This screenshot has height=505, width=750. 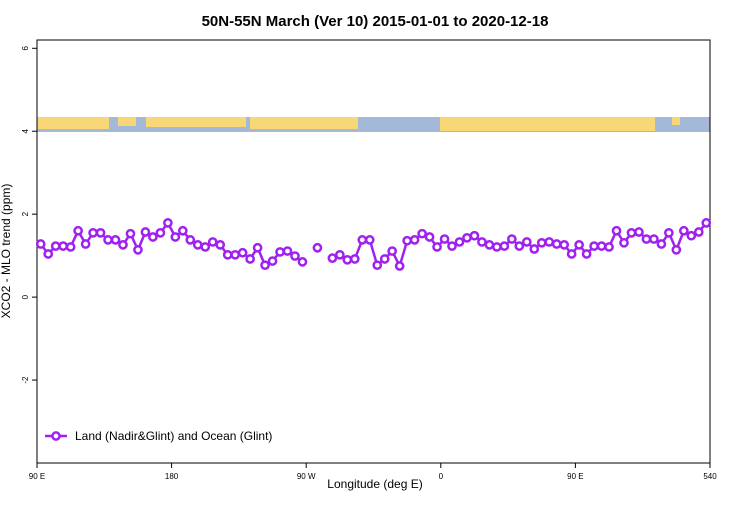 What do you see at coordinates (306, 476) in the screenshot?
I see `x-tick-label: 90 W` at bounding box center [306, 476].